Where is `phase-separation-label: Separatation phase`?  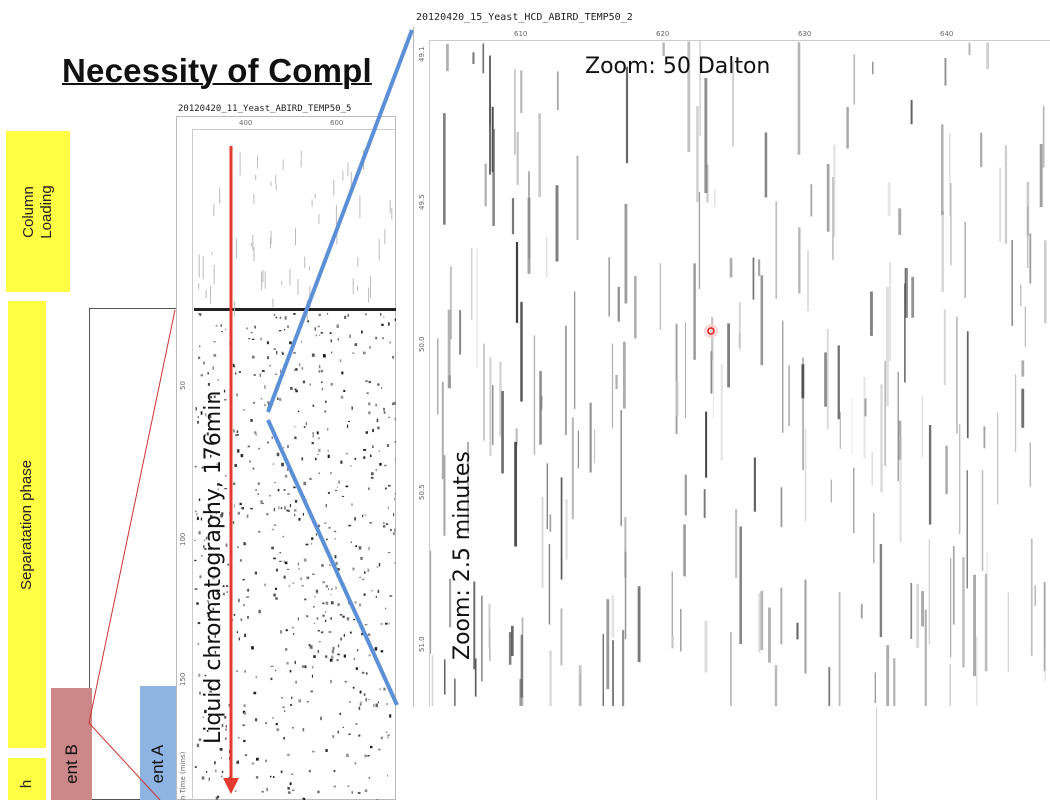
phase-separation-label: Separatation phase is located at coordinates (26, 524).